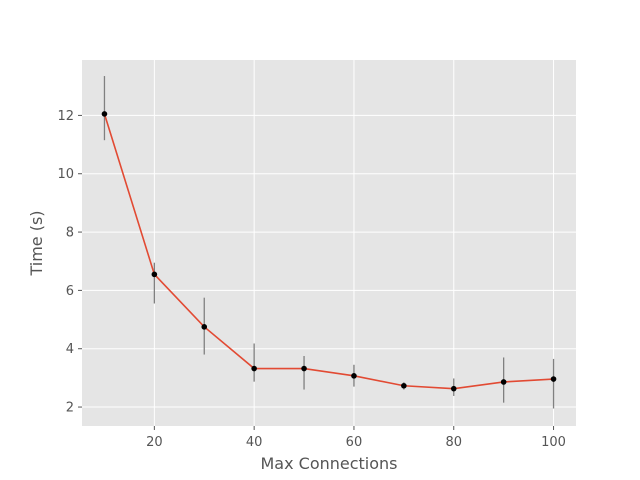  I want to click on y-tick-label: 6, so click(70, 291).